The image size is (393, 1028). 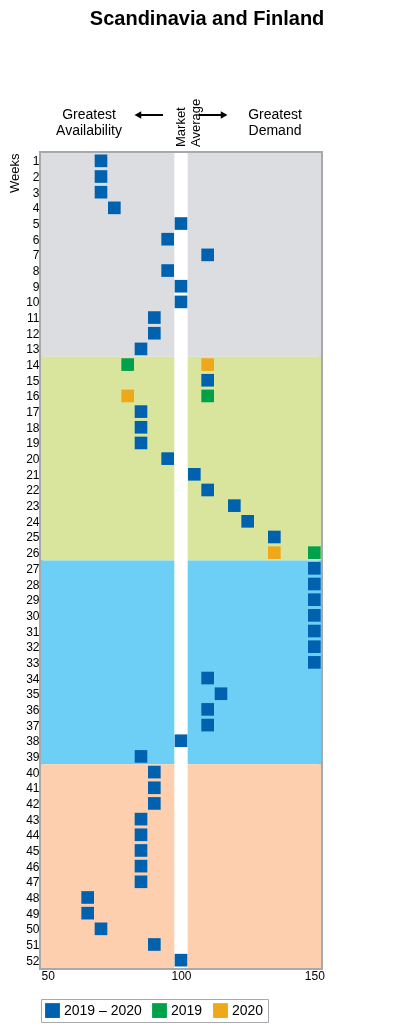 I want to click on y-tick-label: 2, so click(x=36, y=177).